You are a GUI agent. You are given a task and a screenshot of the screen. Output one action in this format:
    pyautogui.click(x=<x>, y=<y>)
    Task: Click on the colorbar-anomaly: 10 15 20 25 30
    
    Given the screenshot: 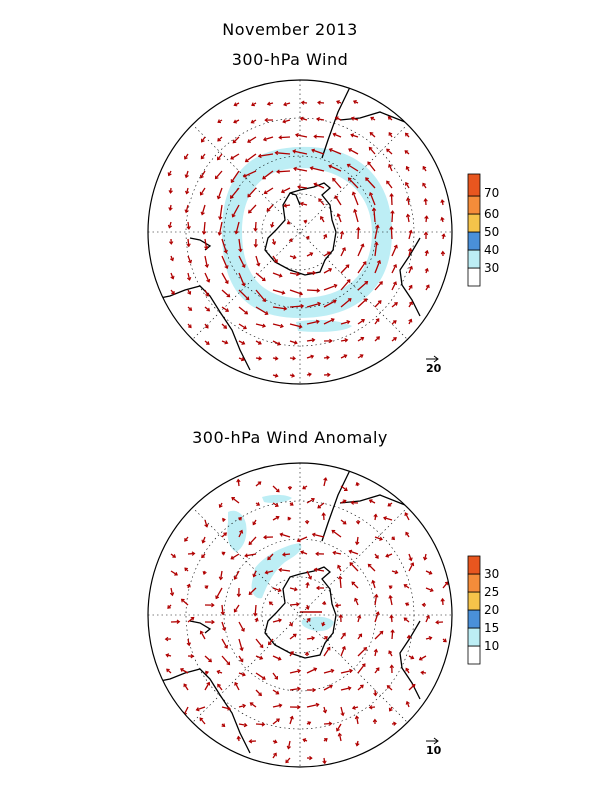 What is the action you would take?
    pyautogui.click(x=483, y=610)
    